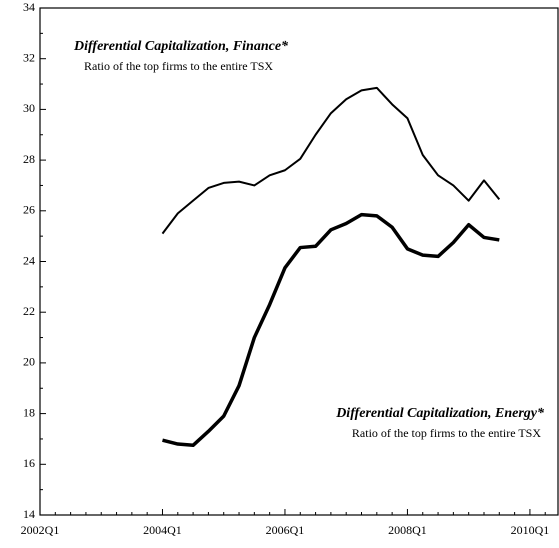 The height and width of the screenshot is (548, 559). Describe the element at coordinates (29, 108) in the screenshot. I see `y-tick-label: 30` at that location.